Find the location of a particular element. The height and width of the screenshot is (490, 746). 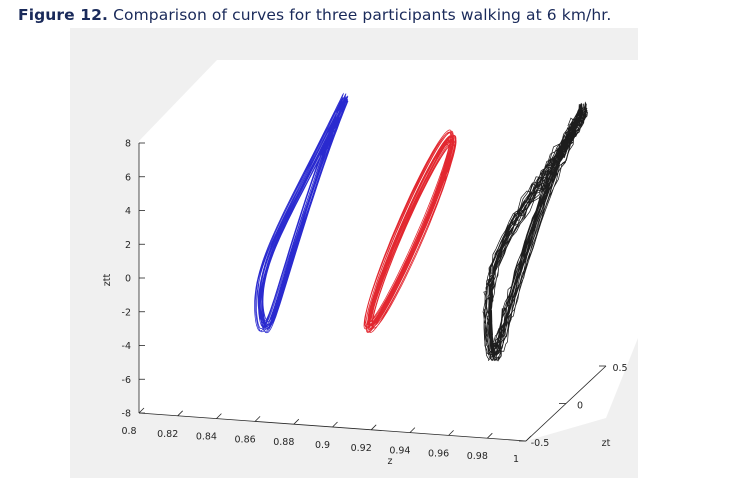

series-3-line is located at coordinates (535, 231).